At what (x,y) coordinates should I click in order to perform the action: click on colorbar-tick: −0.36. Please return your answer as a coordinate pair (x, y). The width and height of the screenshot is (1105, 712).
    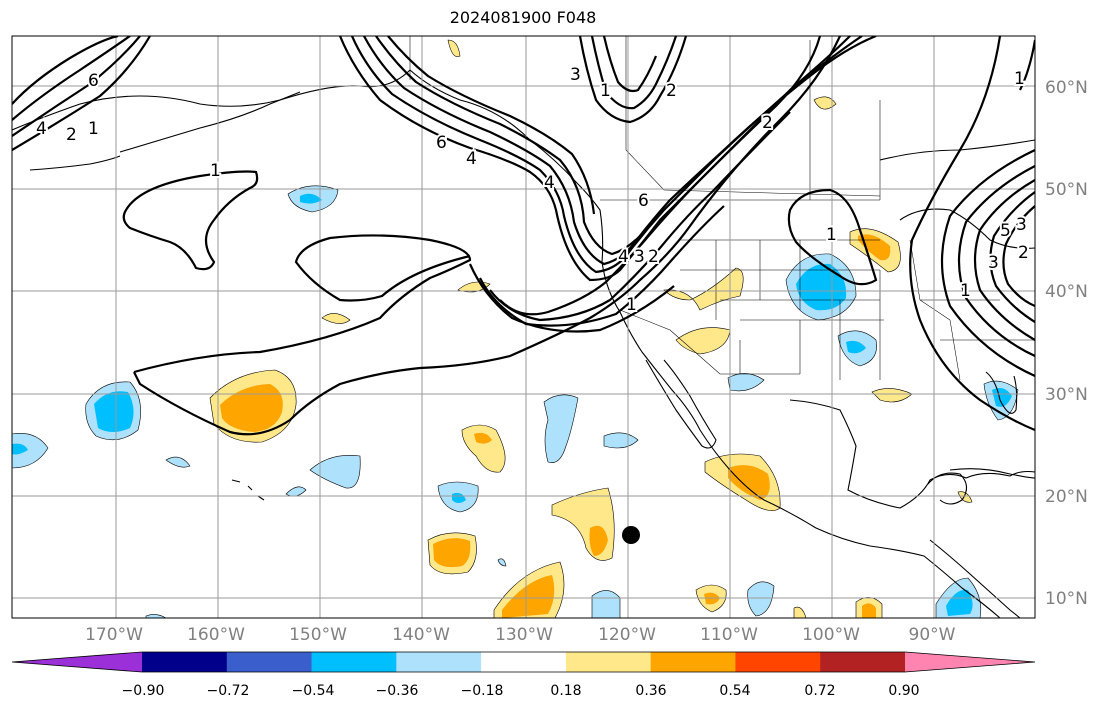
    Looking at the image, I should click on (397, 691).